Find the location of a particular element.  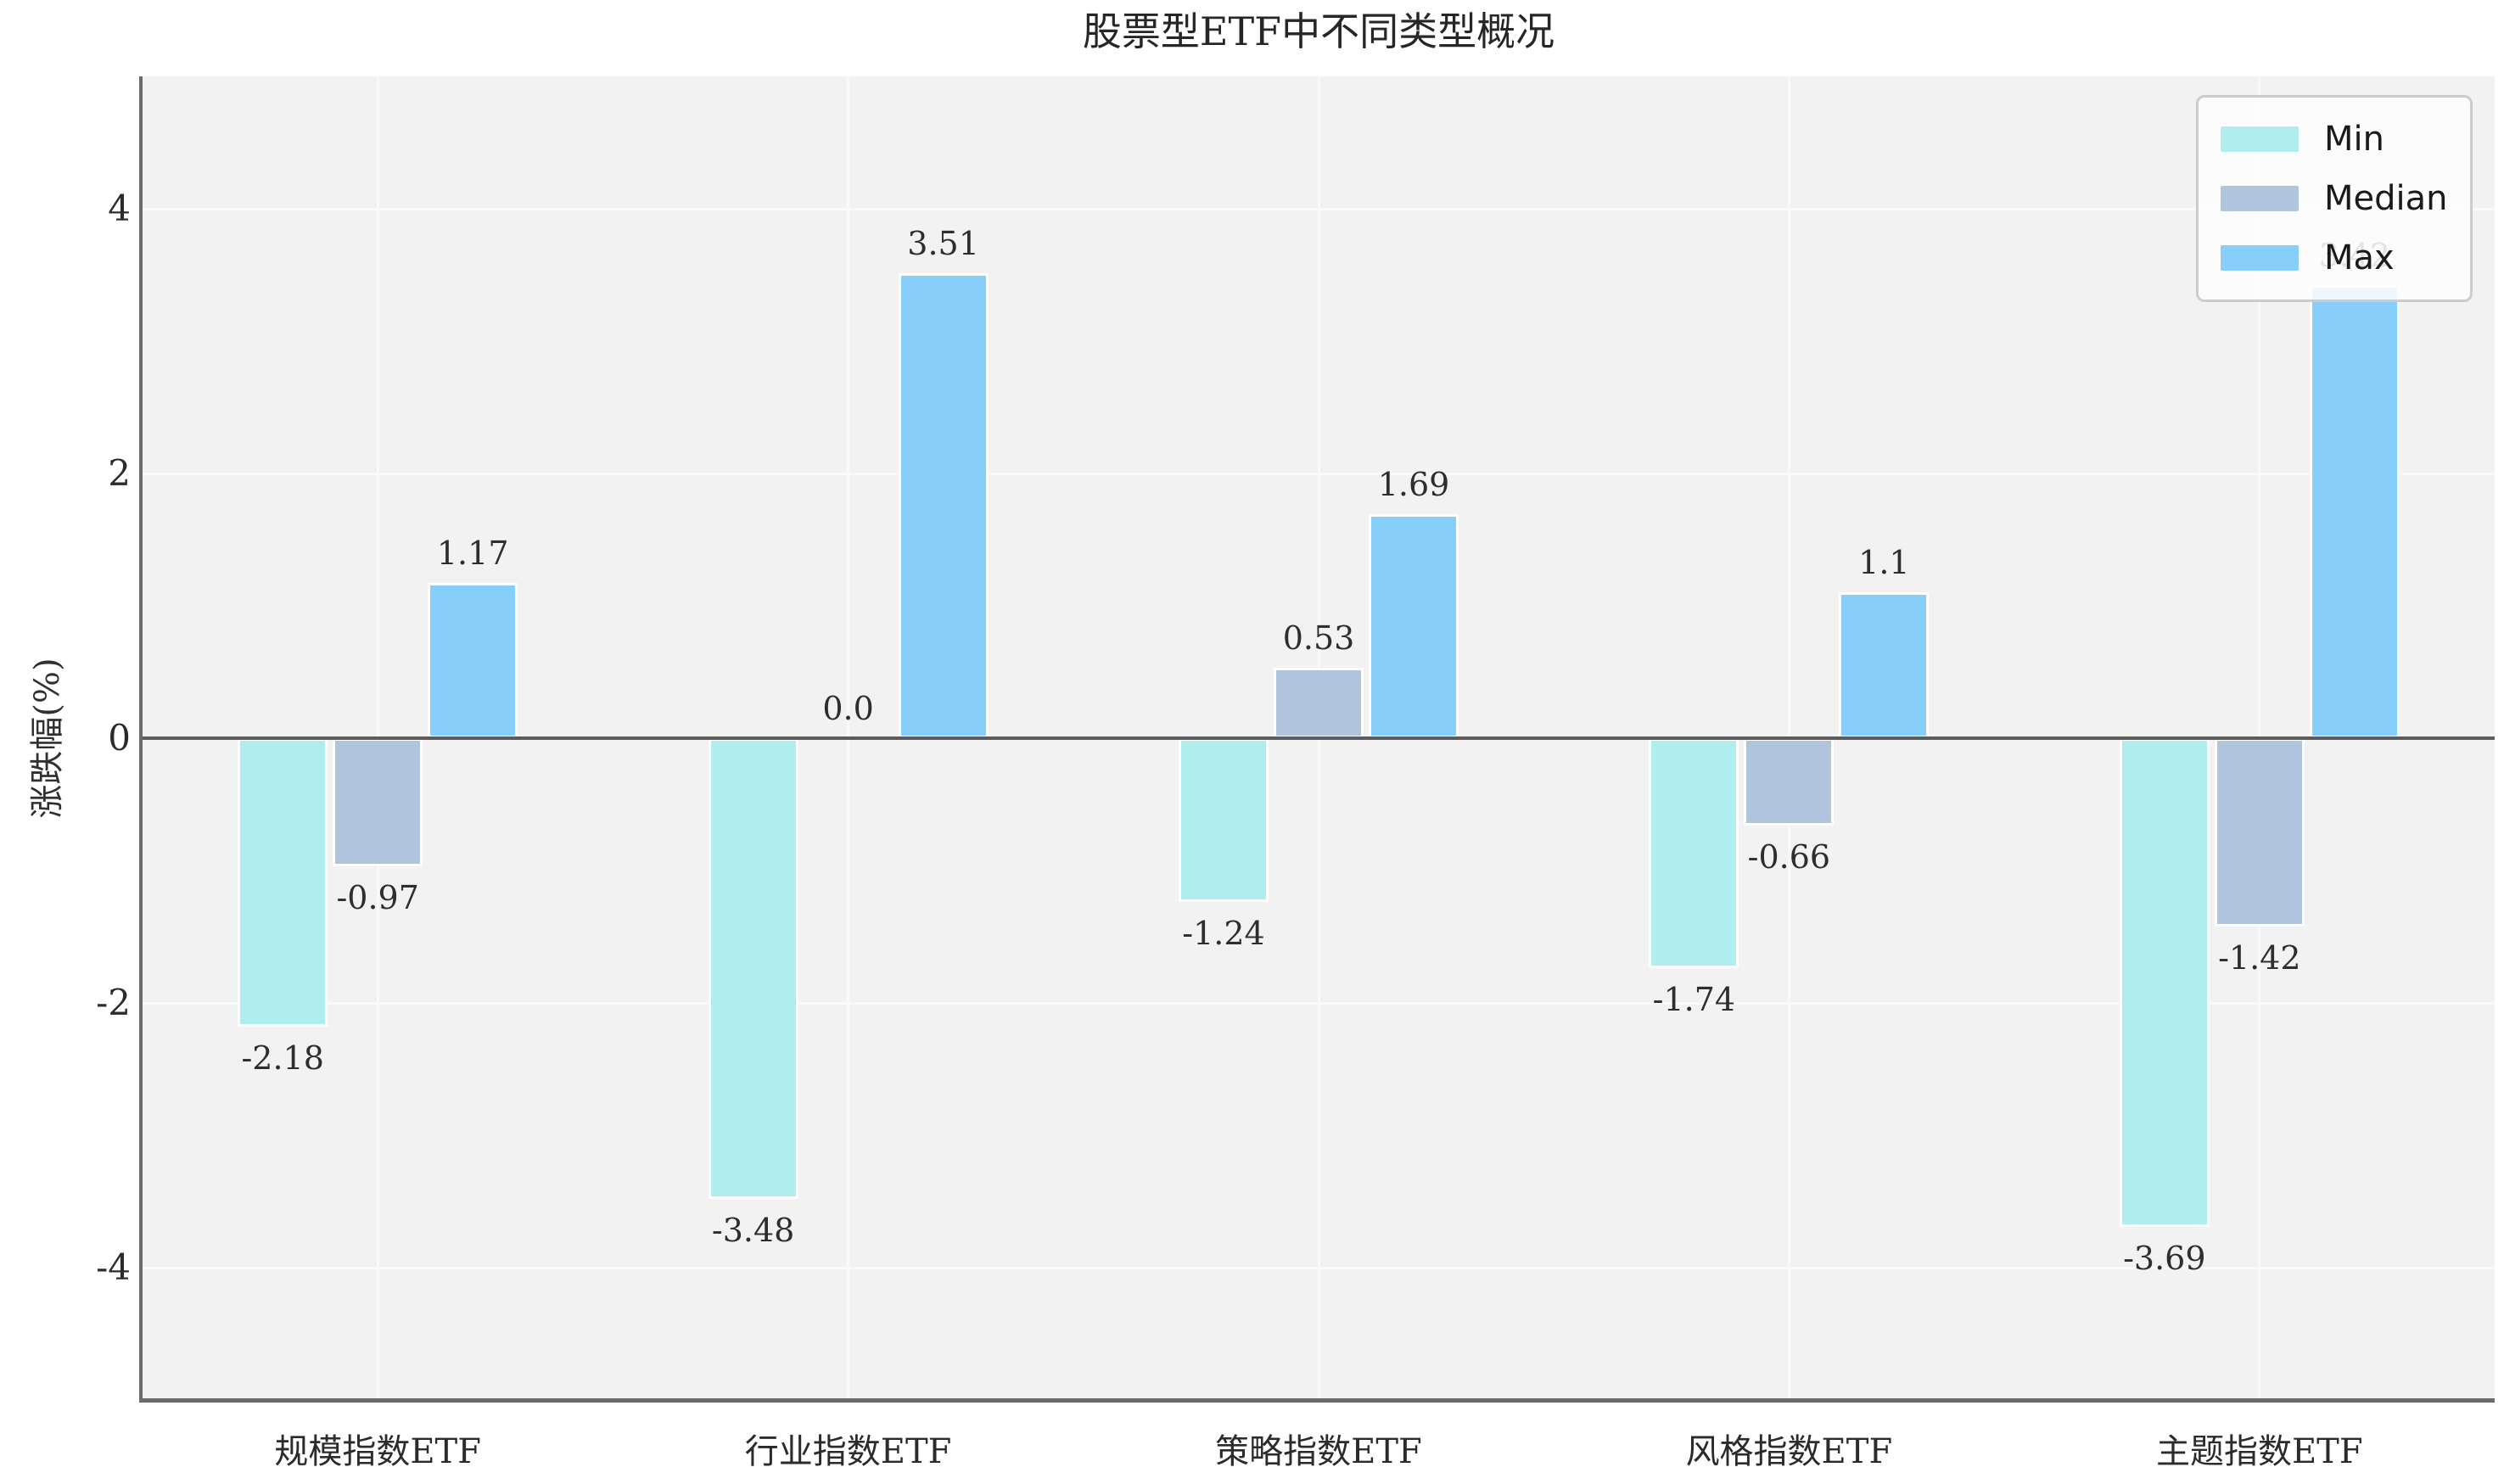

legend-row-min: Min is located at coordinates (2334, 139).